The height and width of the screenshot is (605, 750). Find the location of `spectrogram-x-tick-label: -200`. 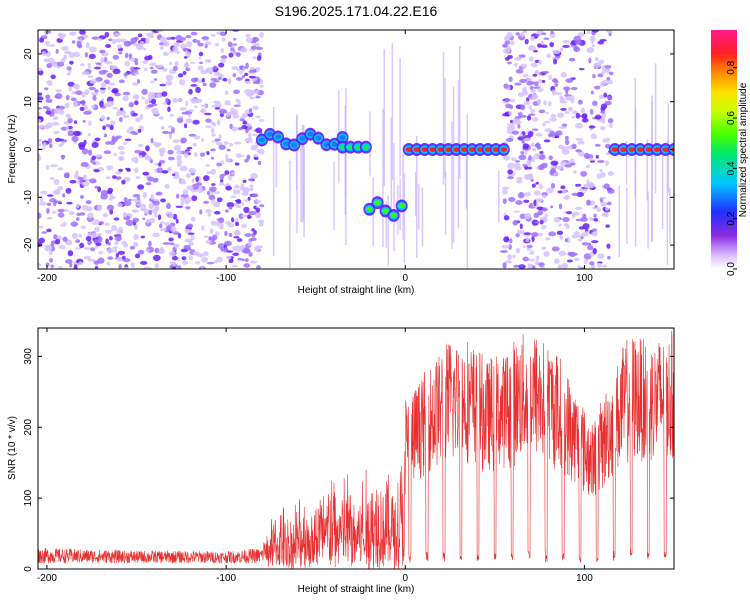

spectrogram-x-tick-label: -200 is located at coordinates (47, 278).